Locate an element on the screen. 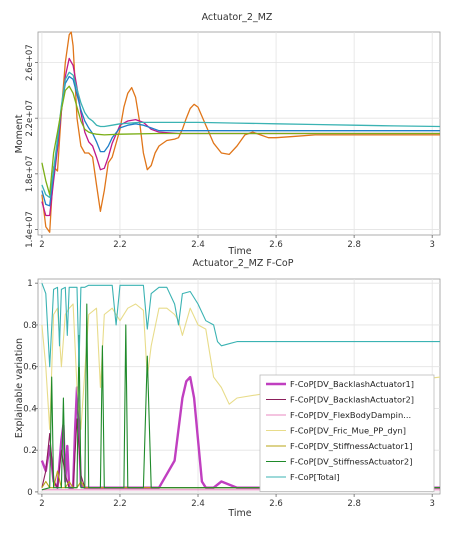 The image size is (474, 538). y-tick-label: 0.4 is located at coordinates (30, 409).